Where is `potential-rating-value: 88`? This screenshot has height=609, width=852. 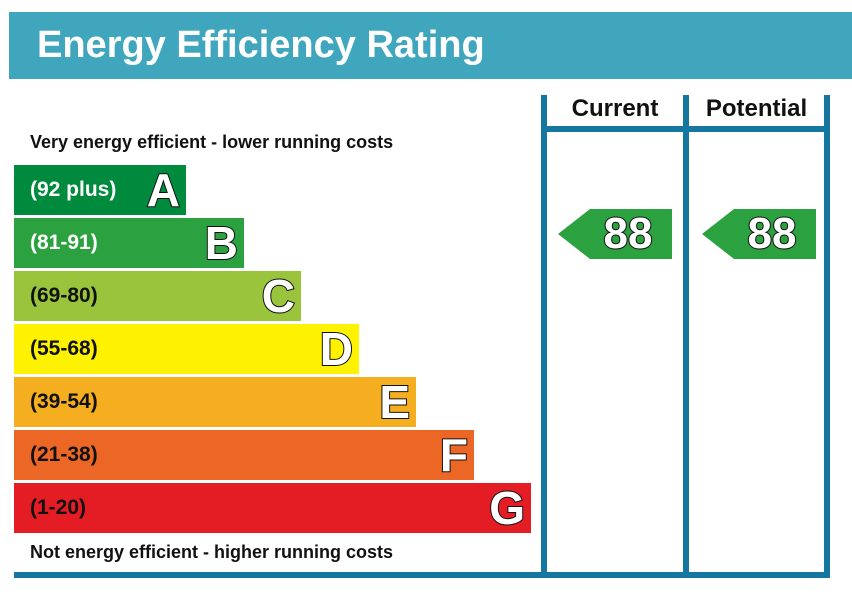
potential-rating-value: 88 is located at coordinates (772, 233).